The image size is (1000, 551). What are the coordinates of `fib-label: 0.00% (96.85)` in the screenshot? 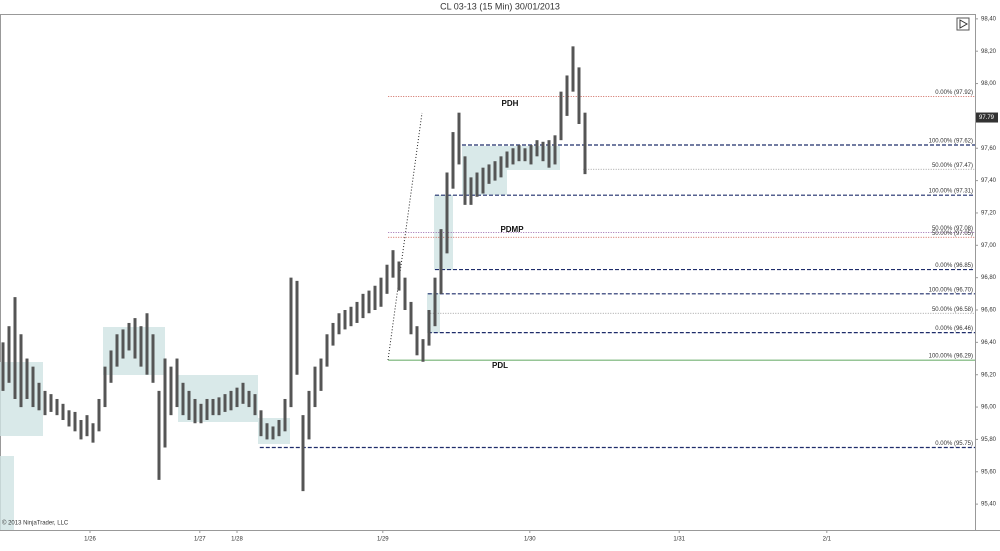 It's located at (954, 266).